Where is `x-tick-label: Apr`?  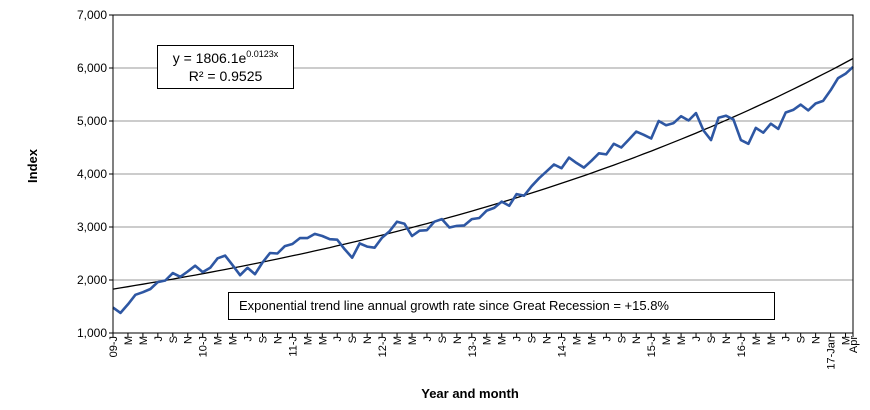
x-tick-label: Apr is located at coordinates (854, 344).